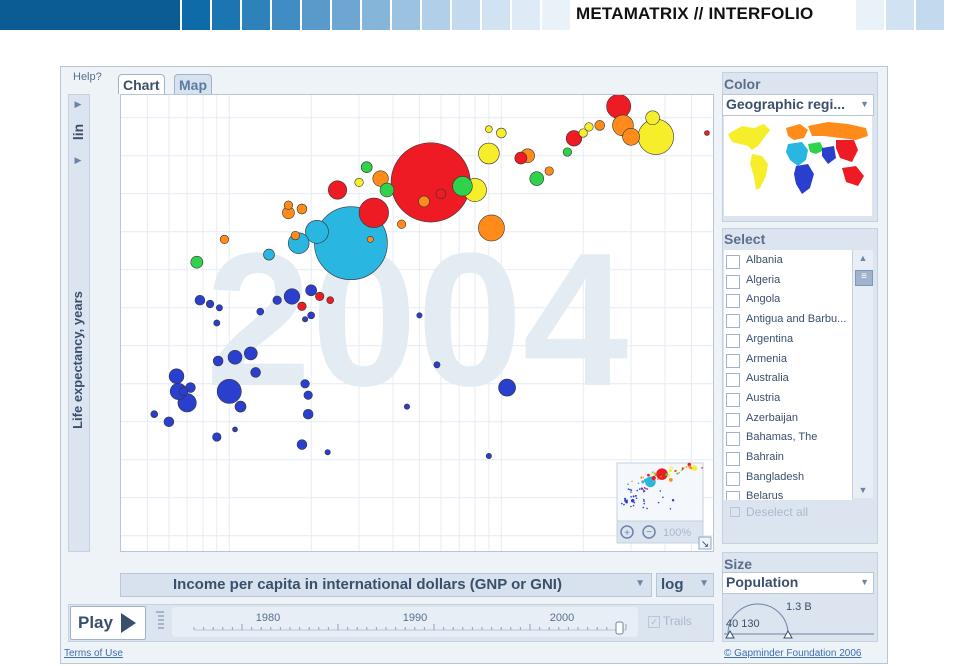 The height and width of the screenshot is (666, 960). I want to click on help-link: Help?, so click(87, 77).